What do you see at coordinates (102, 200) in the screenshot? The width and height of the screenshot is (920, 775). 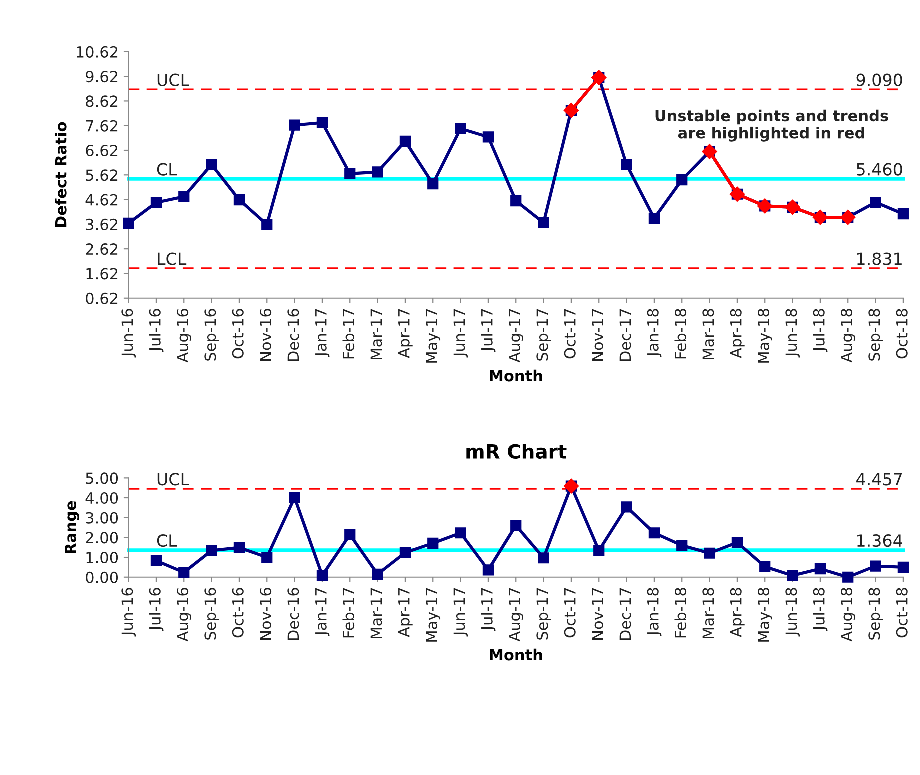 I see `y-tick-label: 4.62` at bounding box center [102, 200].